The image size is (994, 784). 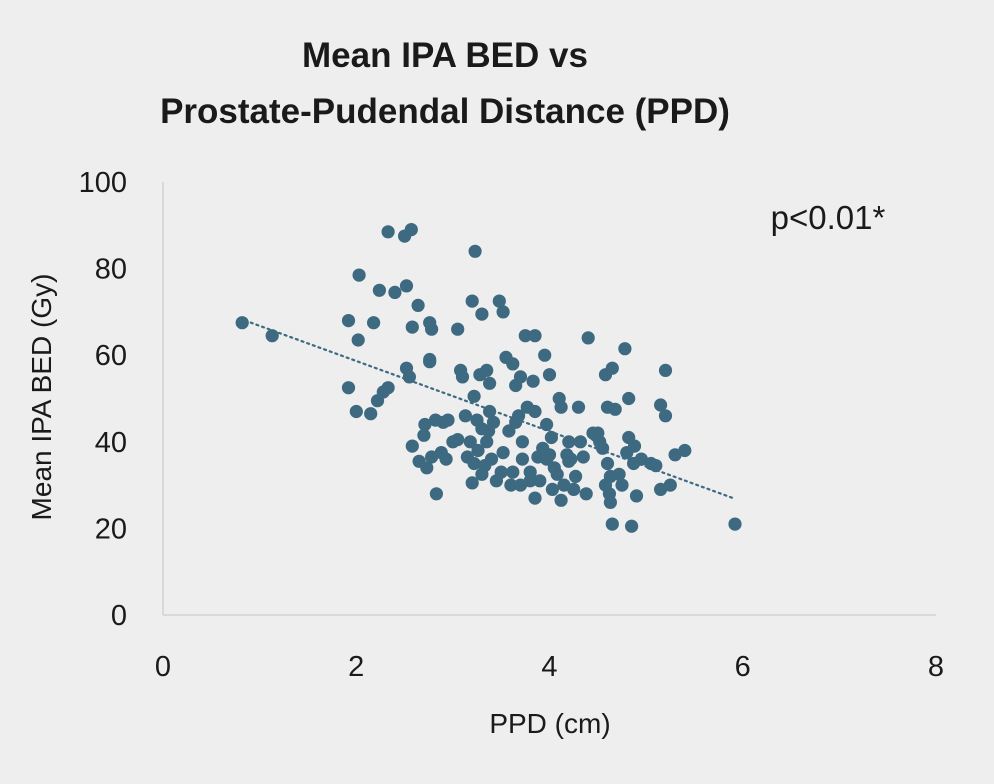 I want to click on x-tick-label: 4, so click(x=549, y=667).